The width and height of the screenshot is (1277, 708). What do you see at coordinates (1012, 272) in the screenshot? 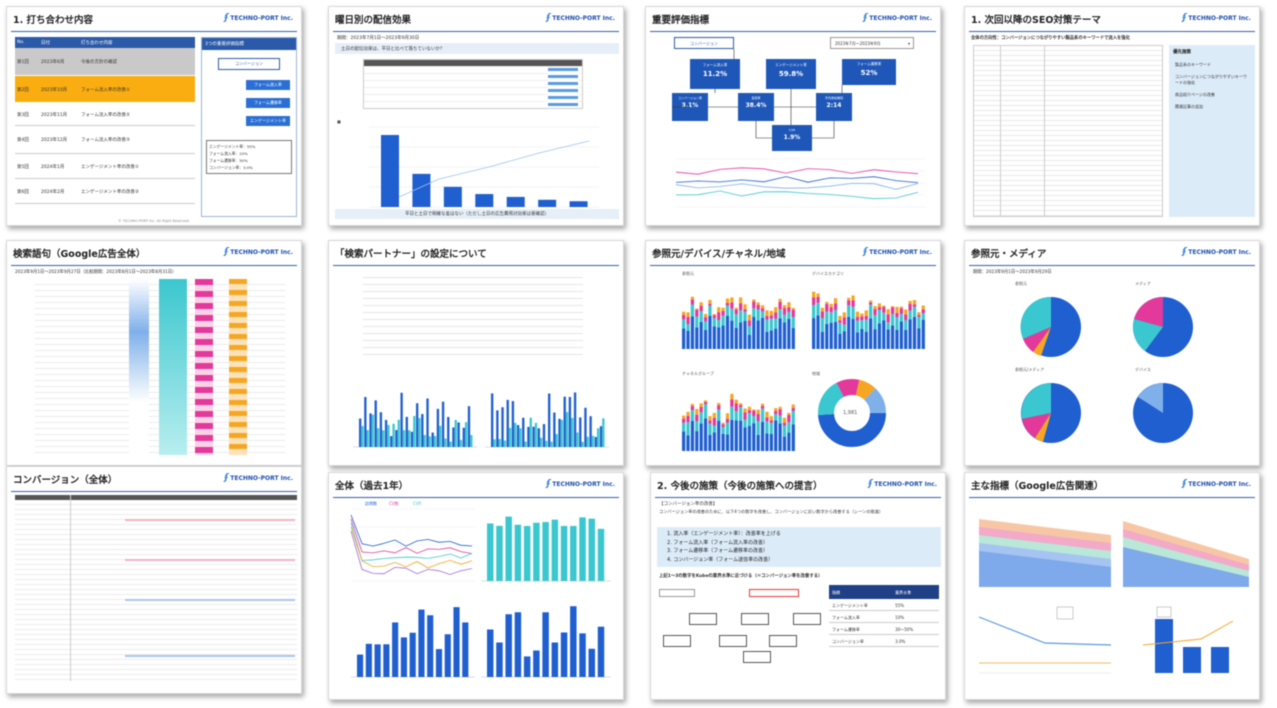
I see `period-label: 期間：2023年9月1日～2023年9月29日` at bounding box center [1012, 272].